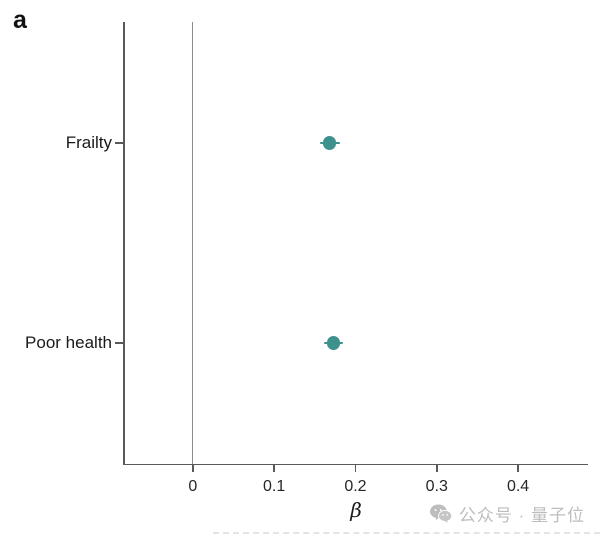 The height and width of the screenshot is (537, 600). I want to click on category-label: Poor health, so click(68, 342).